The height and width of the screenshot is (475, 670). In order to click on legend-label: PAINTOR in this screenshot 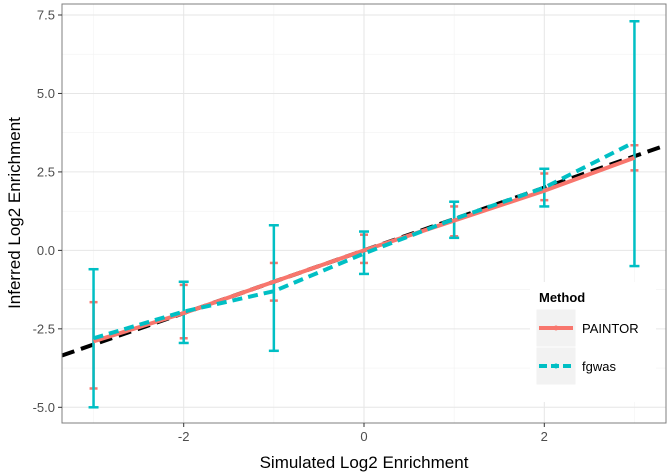, I will do `click(610, 328)`.